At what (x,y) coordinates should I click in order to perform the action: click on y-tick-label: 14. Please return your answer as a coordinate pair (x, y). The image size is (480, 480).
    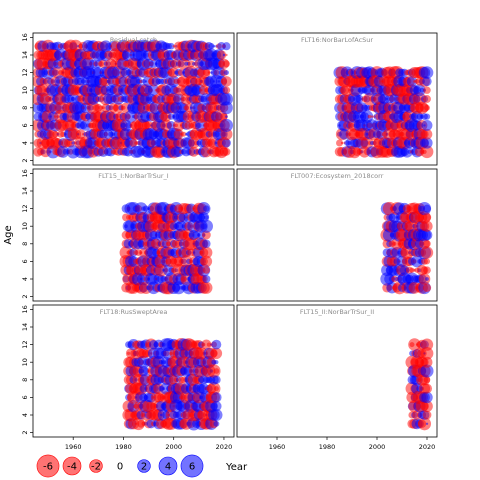
    Looking at the image, I should click on (25, 327).